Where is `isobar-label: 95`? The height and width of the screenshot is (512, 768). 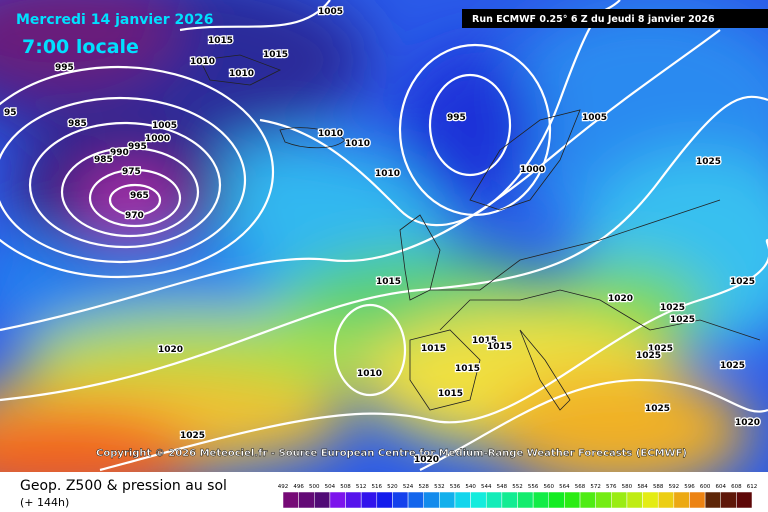
isobar-label: 95 is located at coordinates (10, 113).